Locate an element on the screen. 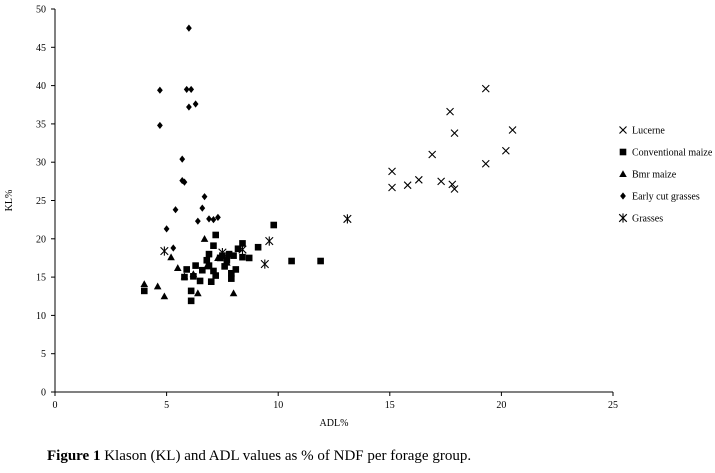 Image resolution: width=715 pixels, height=473 pixels. legend-label-conventional-maize: Conventional maize is located at coordinates (672, 153).